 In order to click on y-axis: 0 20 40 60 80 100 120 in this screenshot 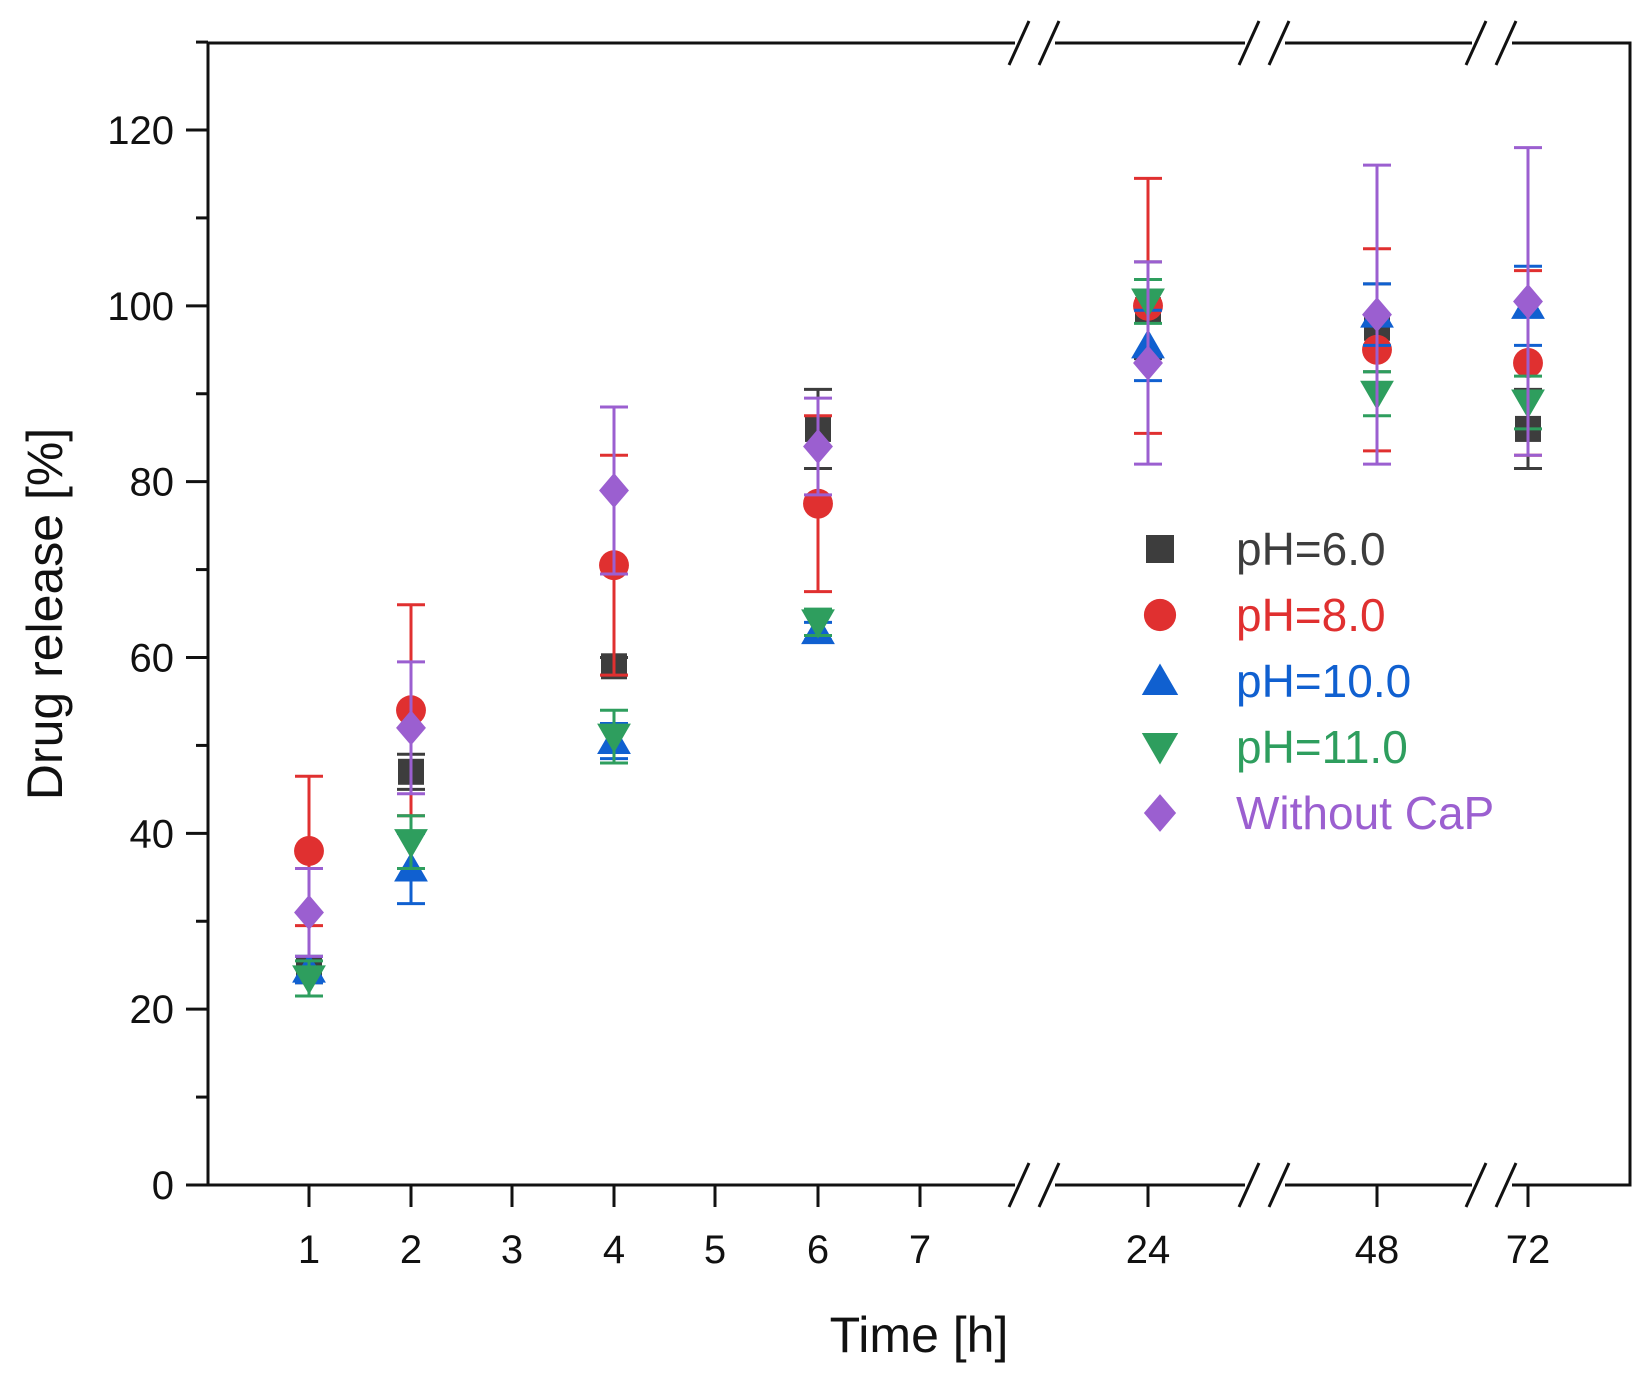, I will do `click(157, 624)`.